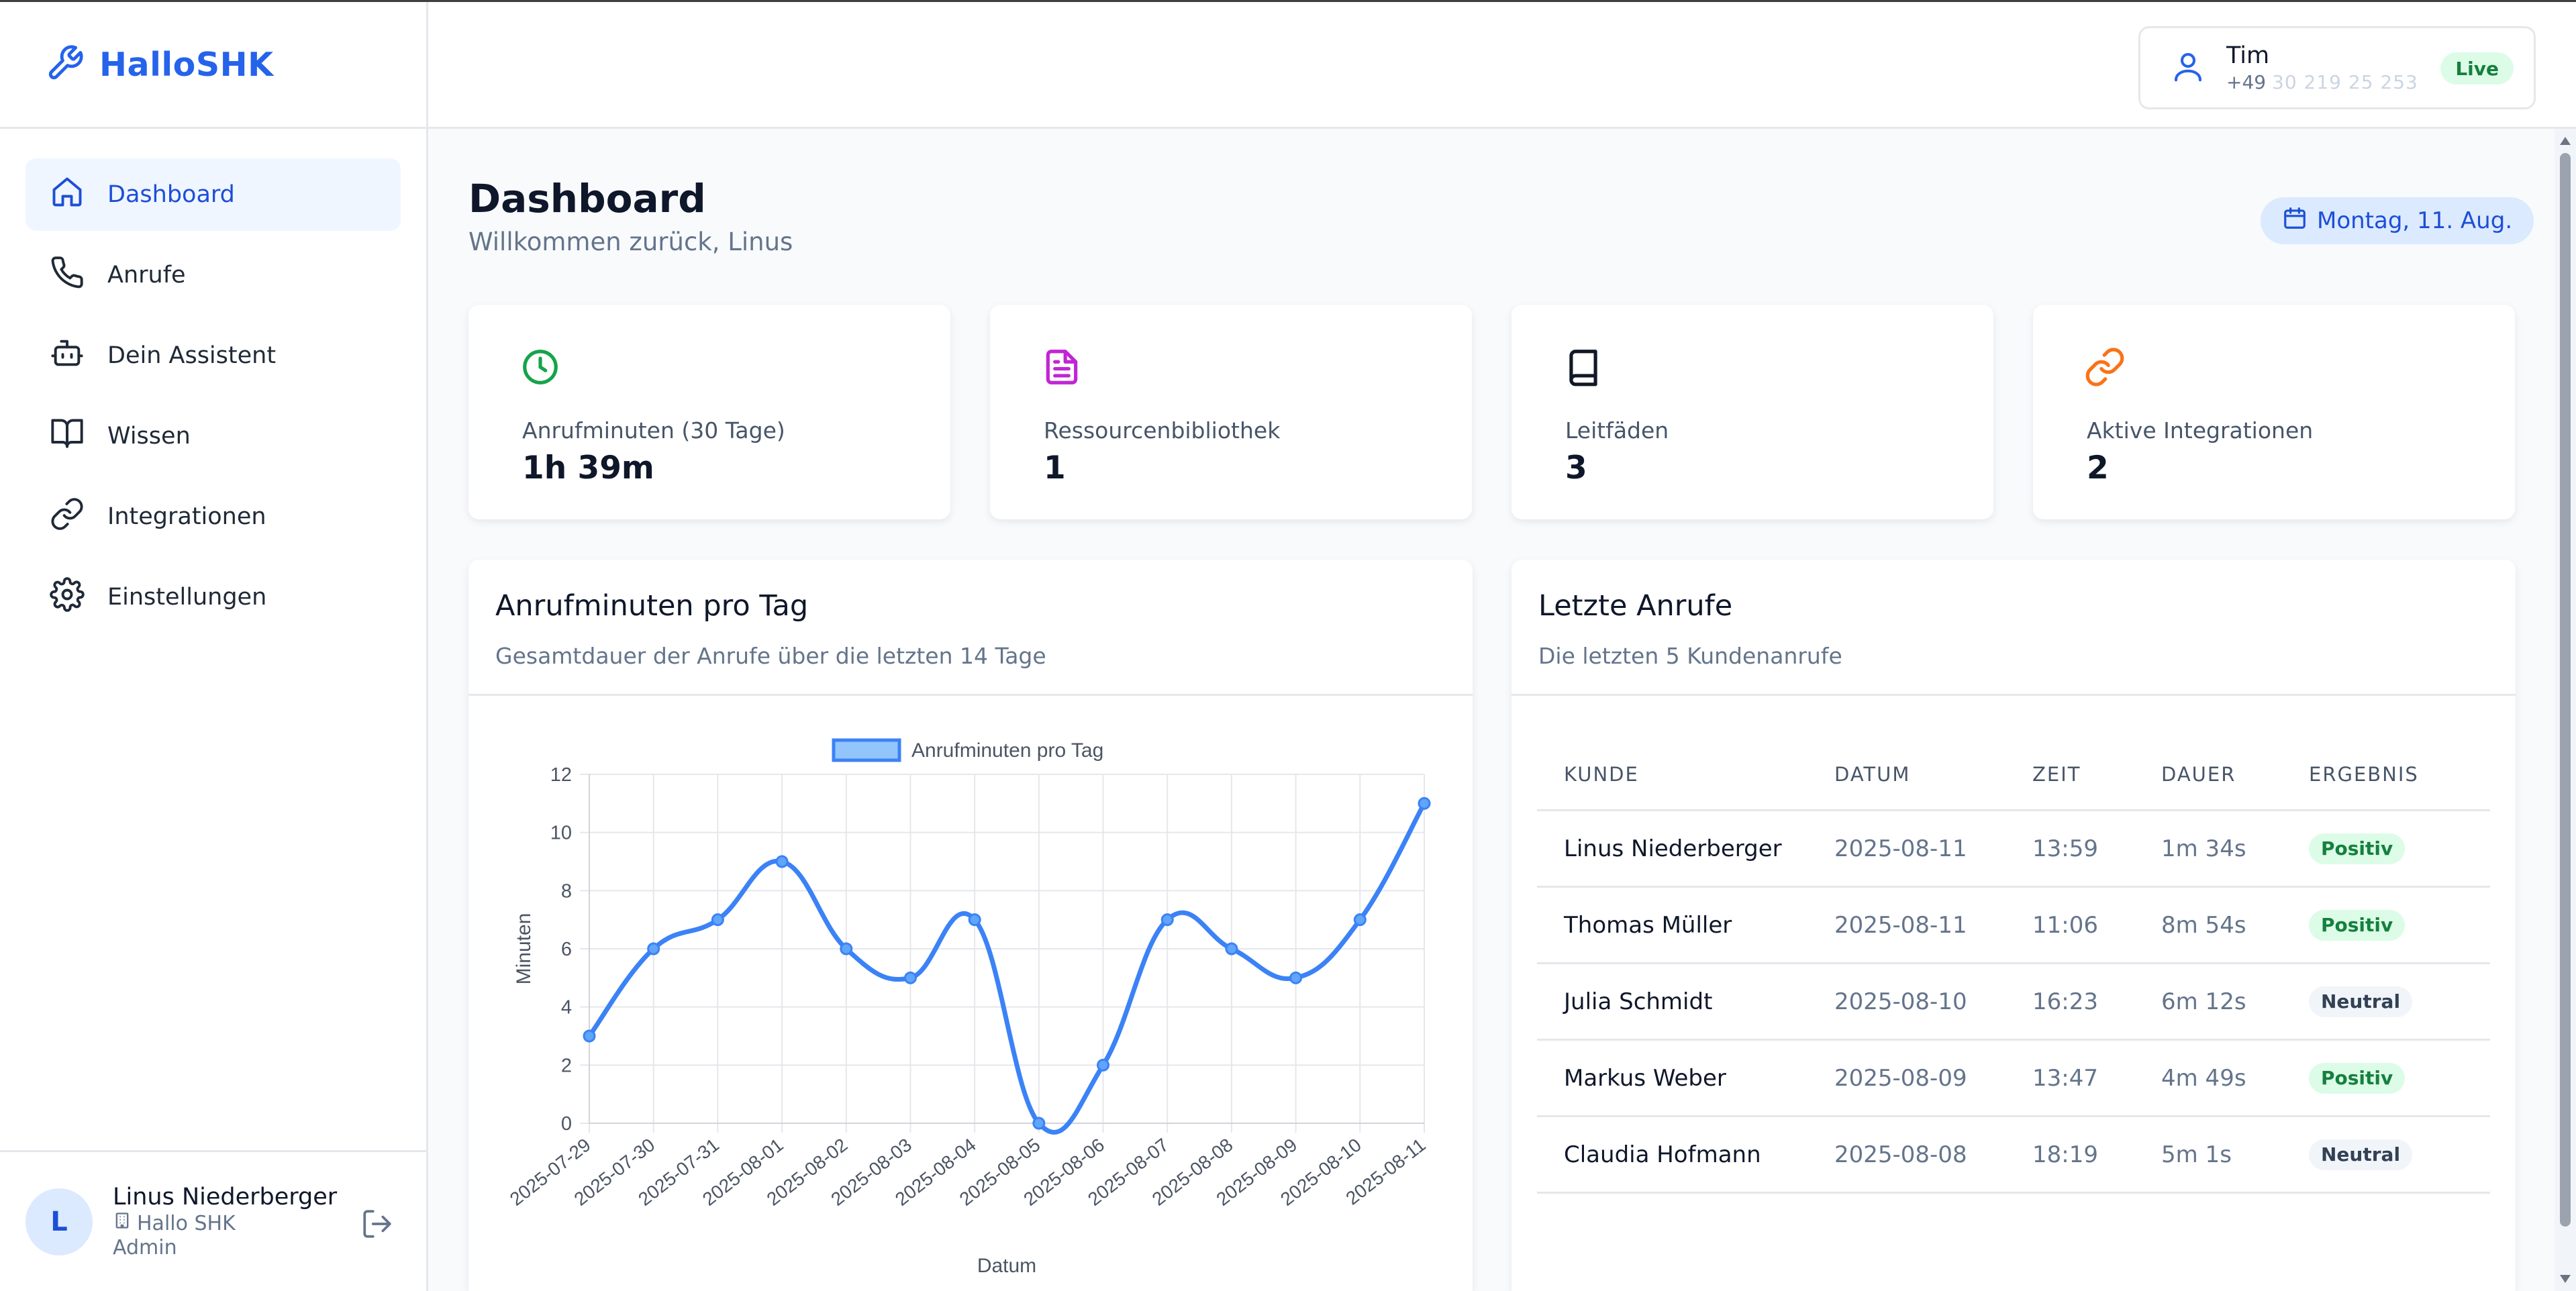 Image resolution: width=2576 pixels, height=1291 pixels. I want to click on stat-card-integrationen: Aktive Integrationen 2, so click(2274, 412).